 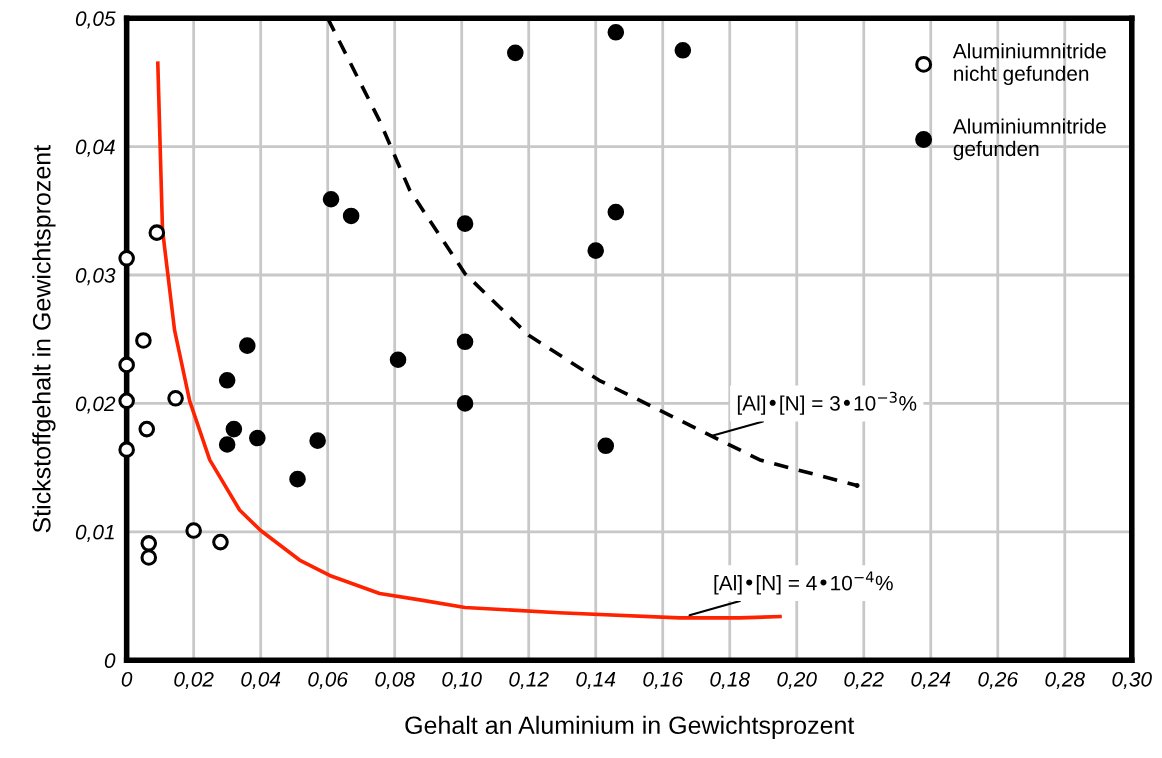 What do you see at coordinates (998, 680) in the screenshot?
I see `x-tick-label: 0,26` at bounding box center [998, 680].